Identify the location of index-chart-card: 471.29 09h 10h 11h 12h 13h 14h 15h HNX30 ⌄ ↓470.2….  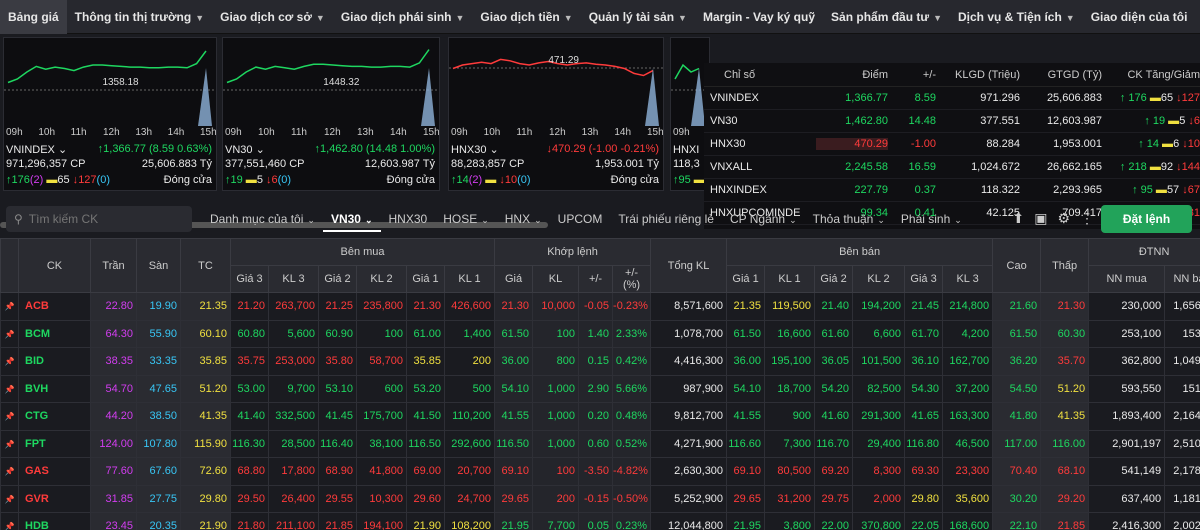
(556, 114).